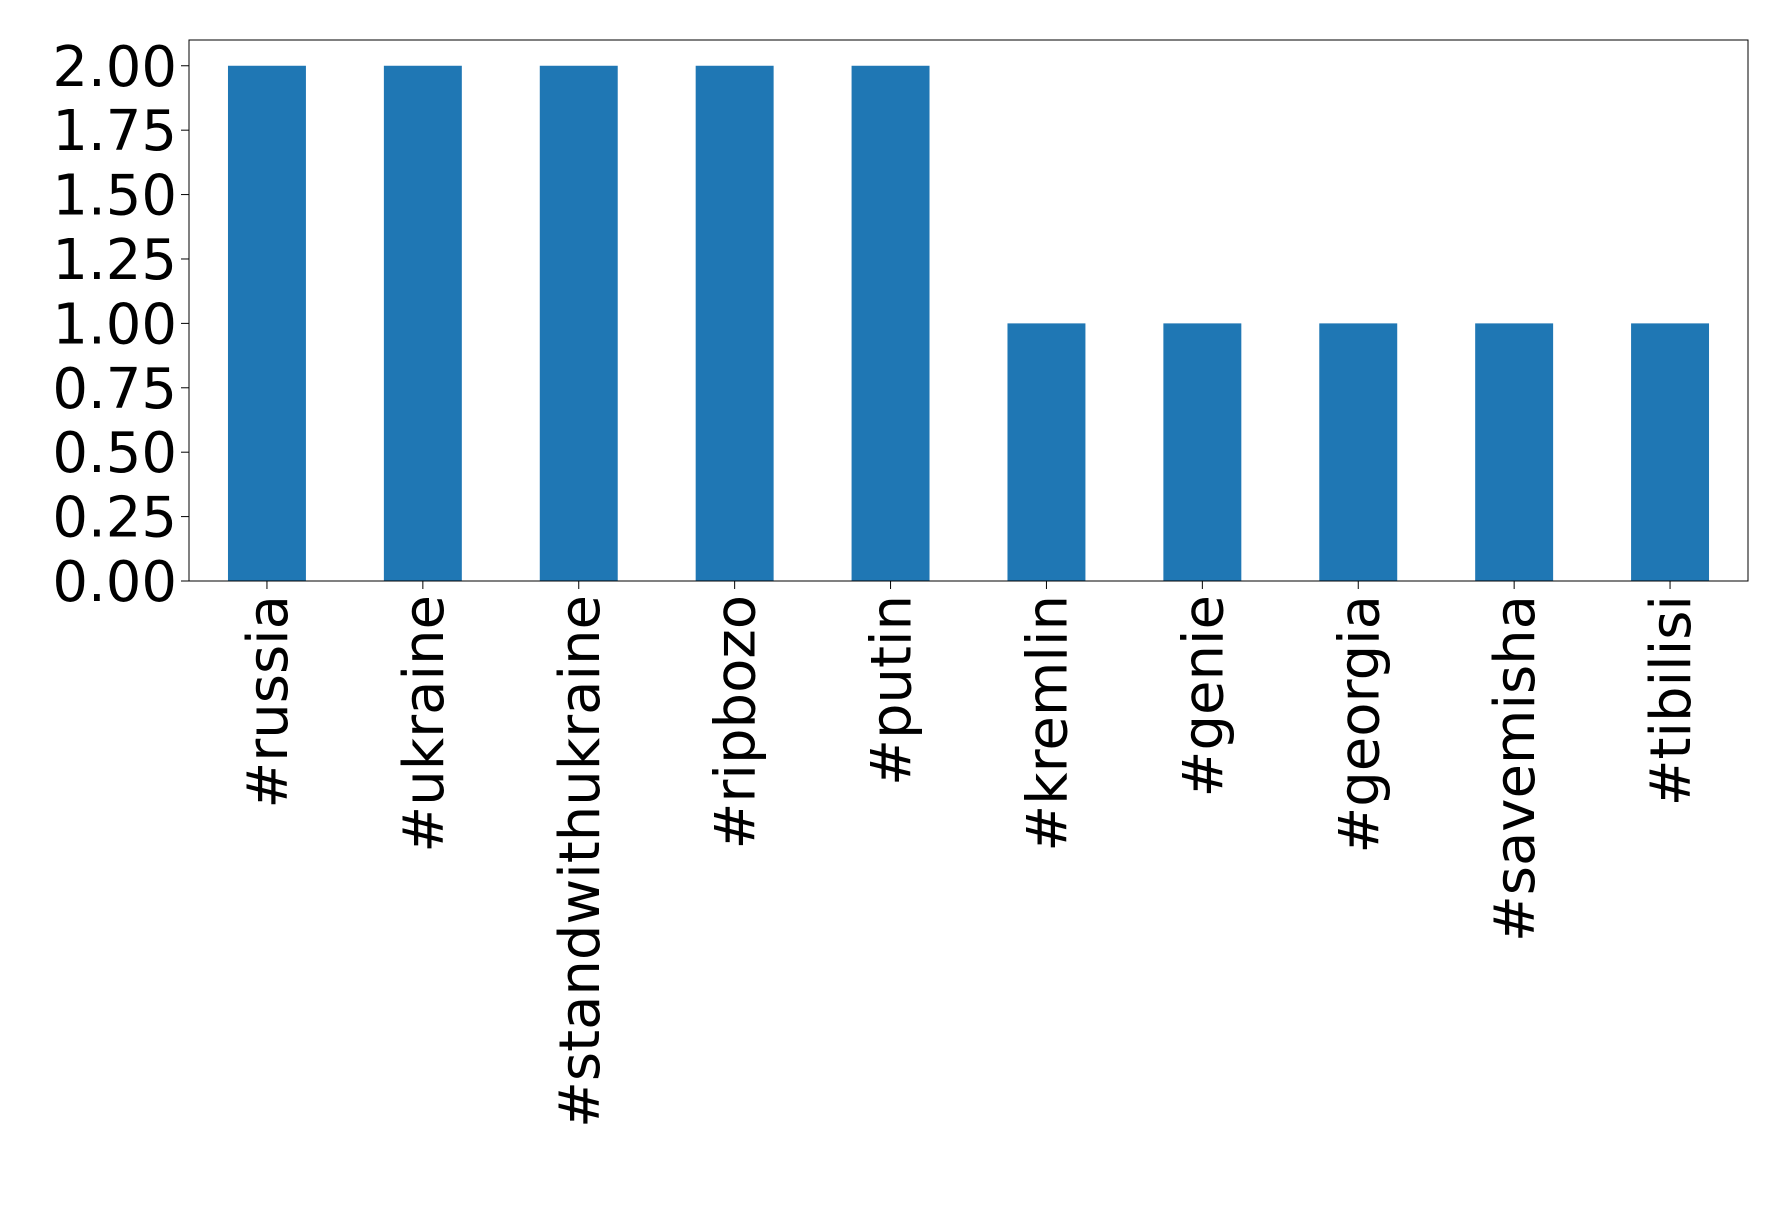  I want to click on x-tick-label: #georgia, so click(1359, 724).